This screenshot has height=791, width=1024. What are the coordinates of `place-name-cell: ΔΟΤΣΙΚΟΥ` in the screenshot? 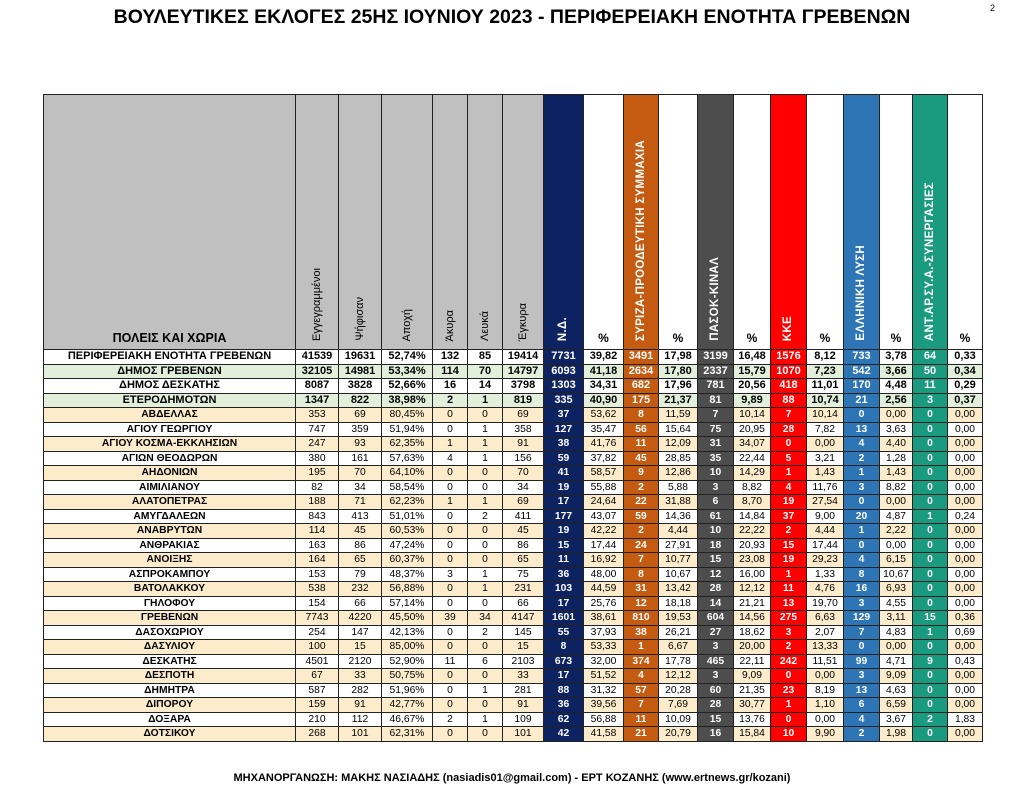 It's located at (169, 734).